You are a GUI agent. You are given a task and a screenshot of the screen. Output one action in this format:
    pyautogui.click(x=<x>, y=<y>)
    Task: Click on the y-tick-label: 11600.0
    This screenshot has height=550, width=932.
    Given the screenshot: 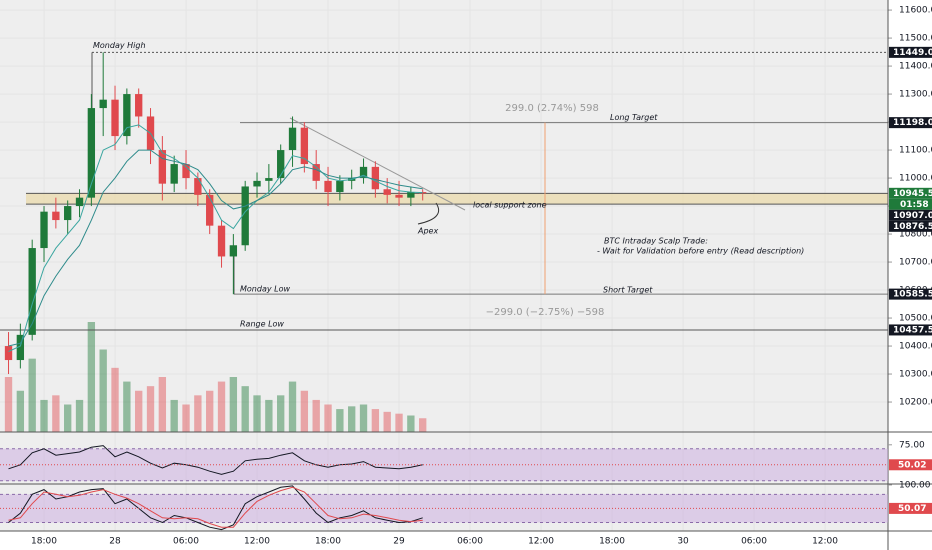 What is the action you would take?
    pyautogui.click(x=915, y=11)
    